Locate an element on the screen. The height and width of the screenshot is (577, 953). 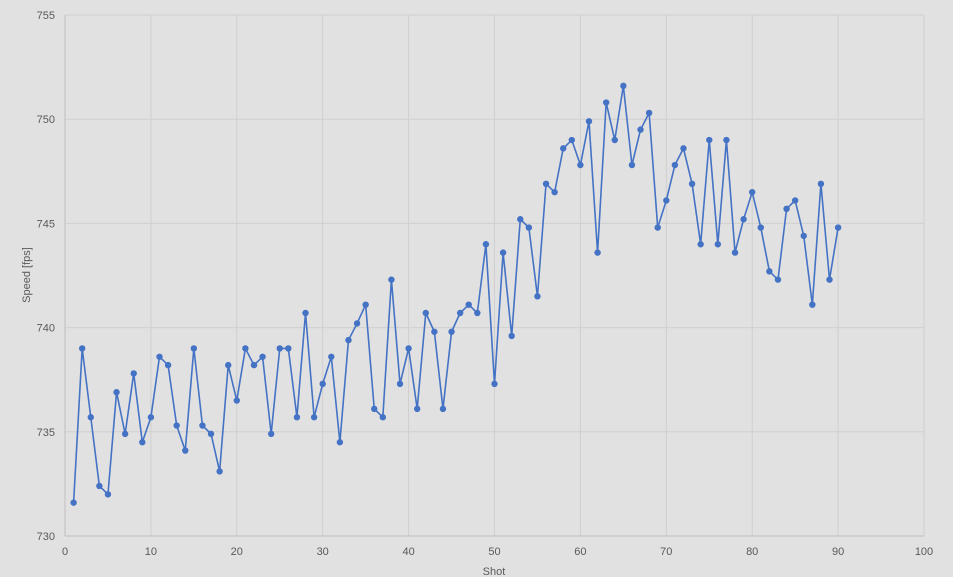
y-axis-title: Speed [fps] is located at coordinates (27, 275).